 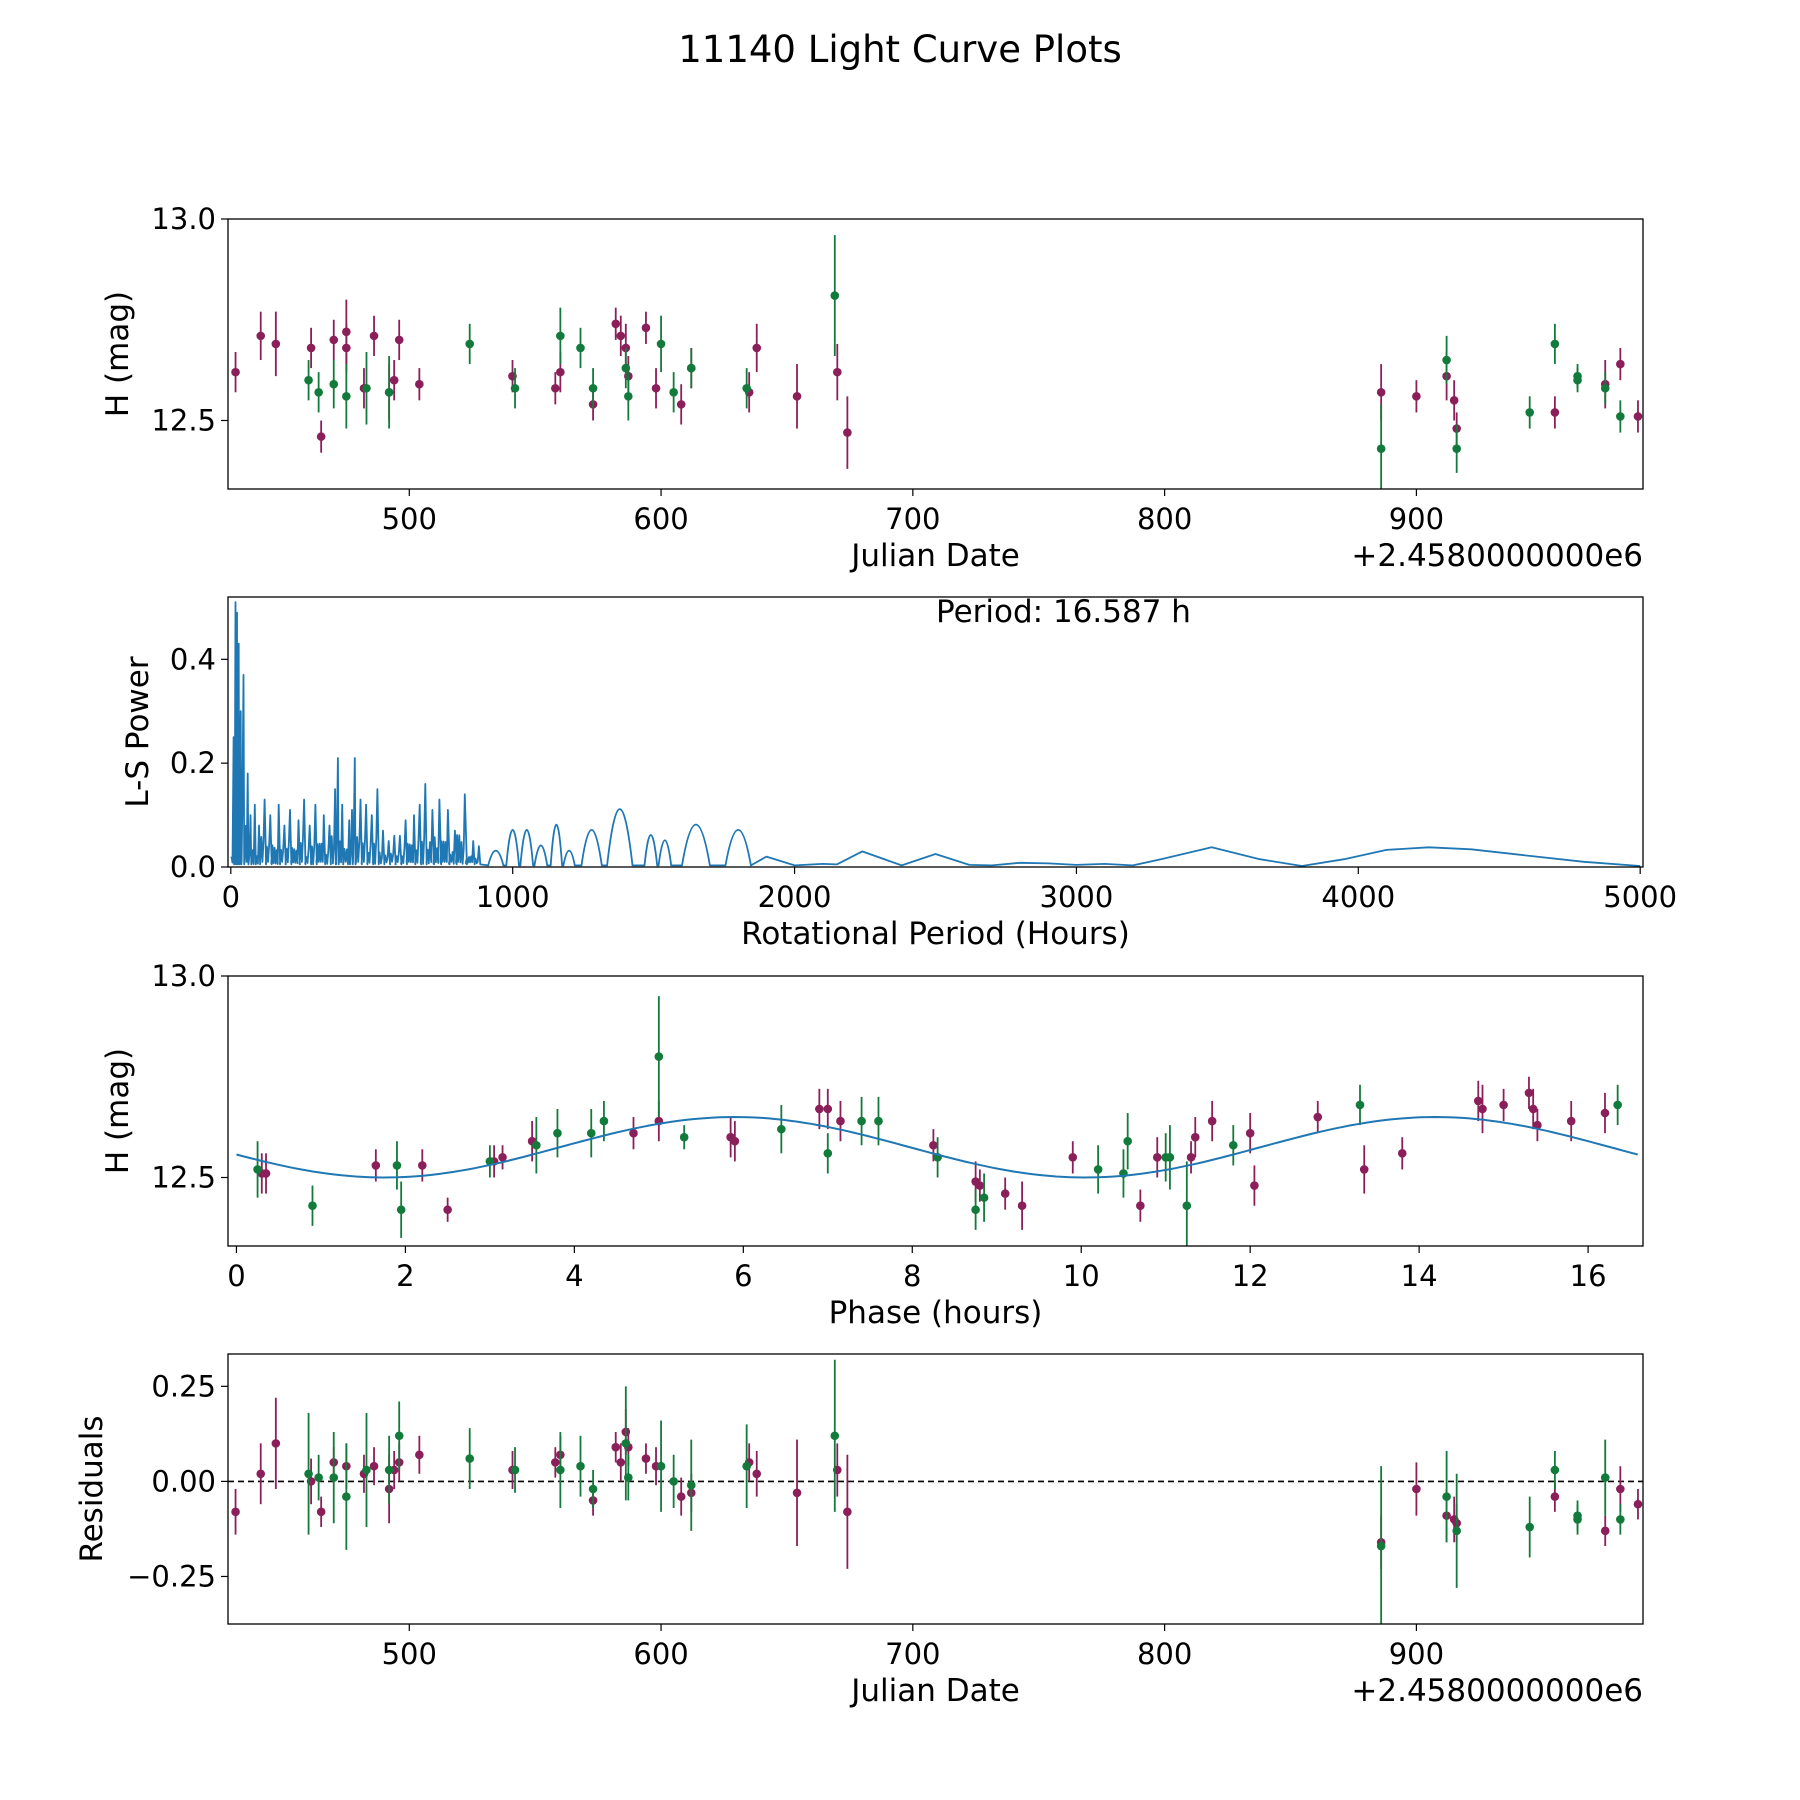 I want to click on periodogram-plot-area, so click(x=935, y=734).